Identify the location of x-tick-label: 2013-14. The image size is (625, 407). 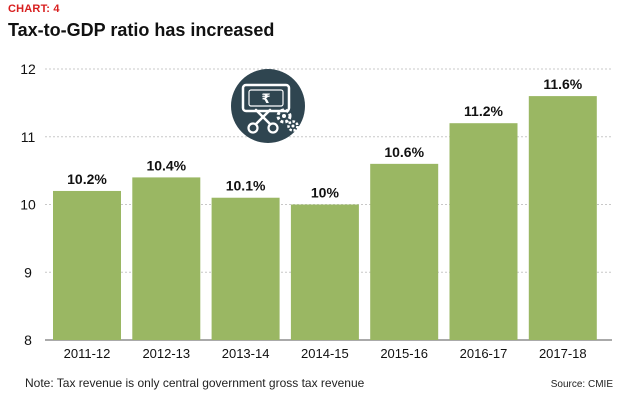
(246, 353).